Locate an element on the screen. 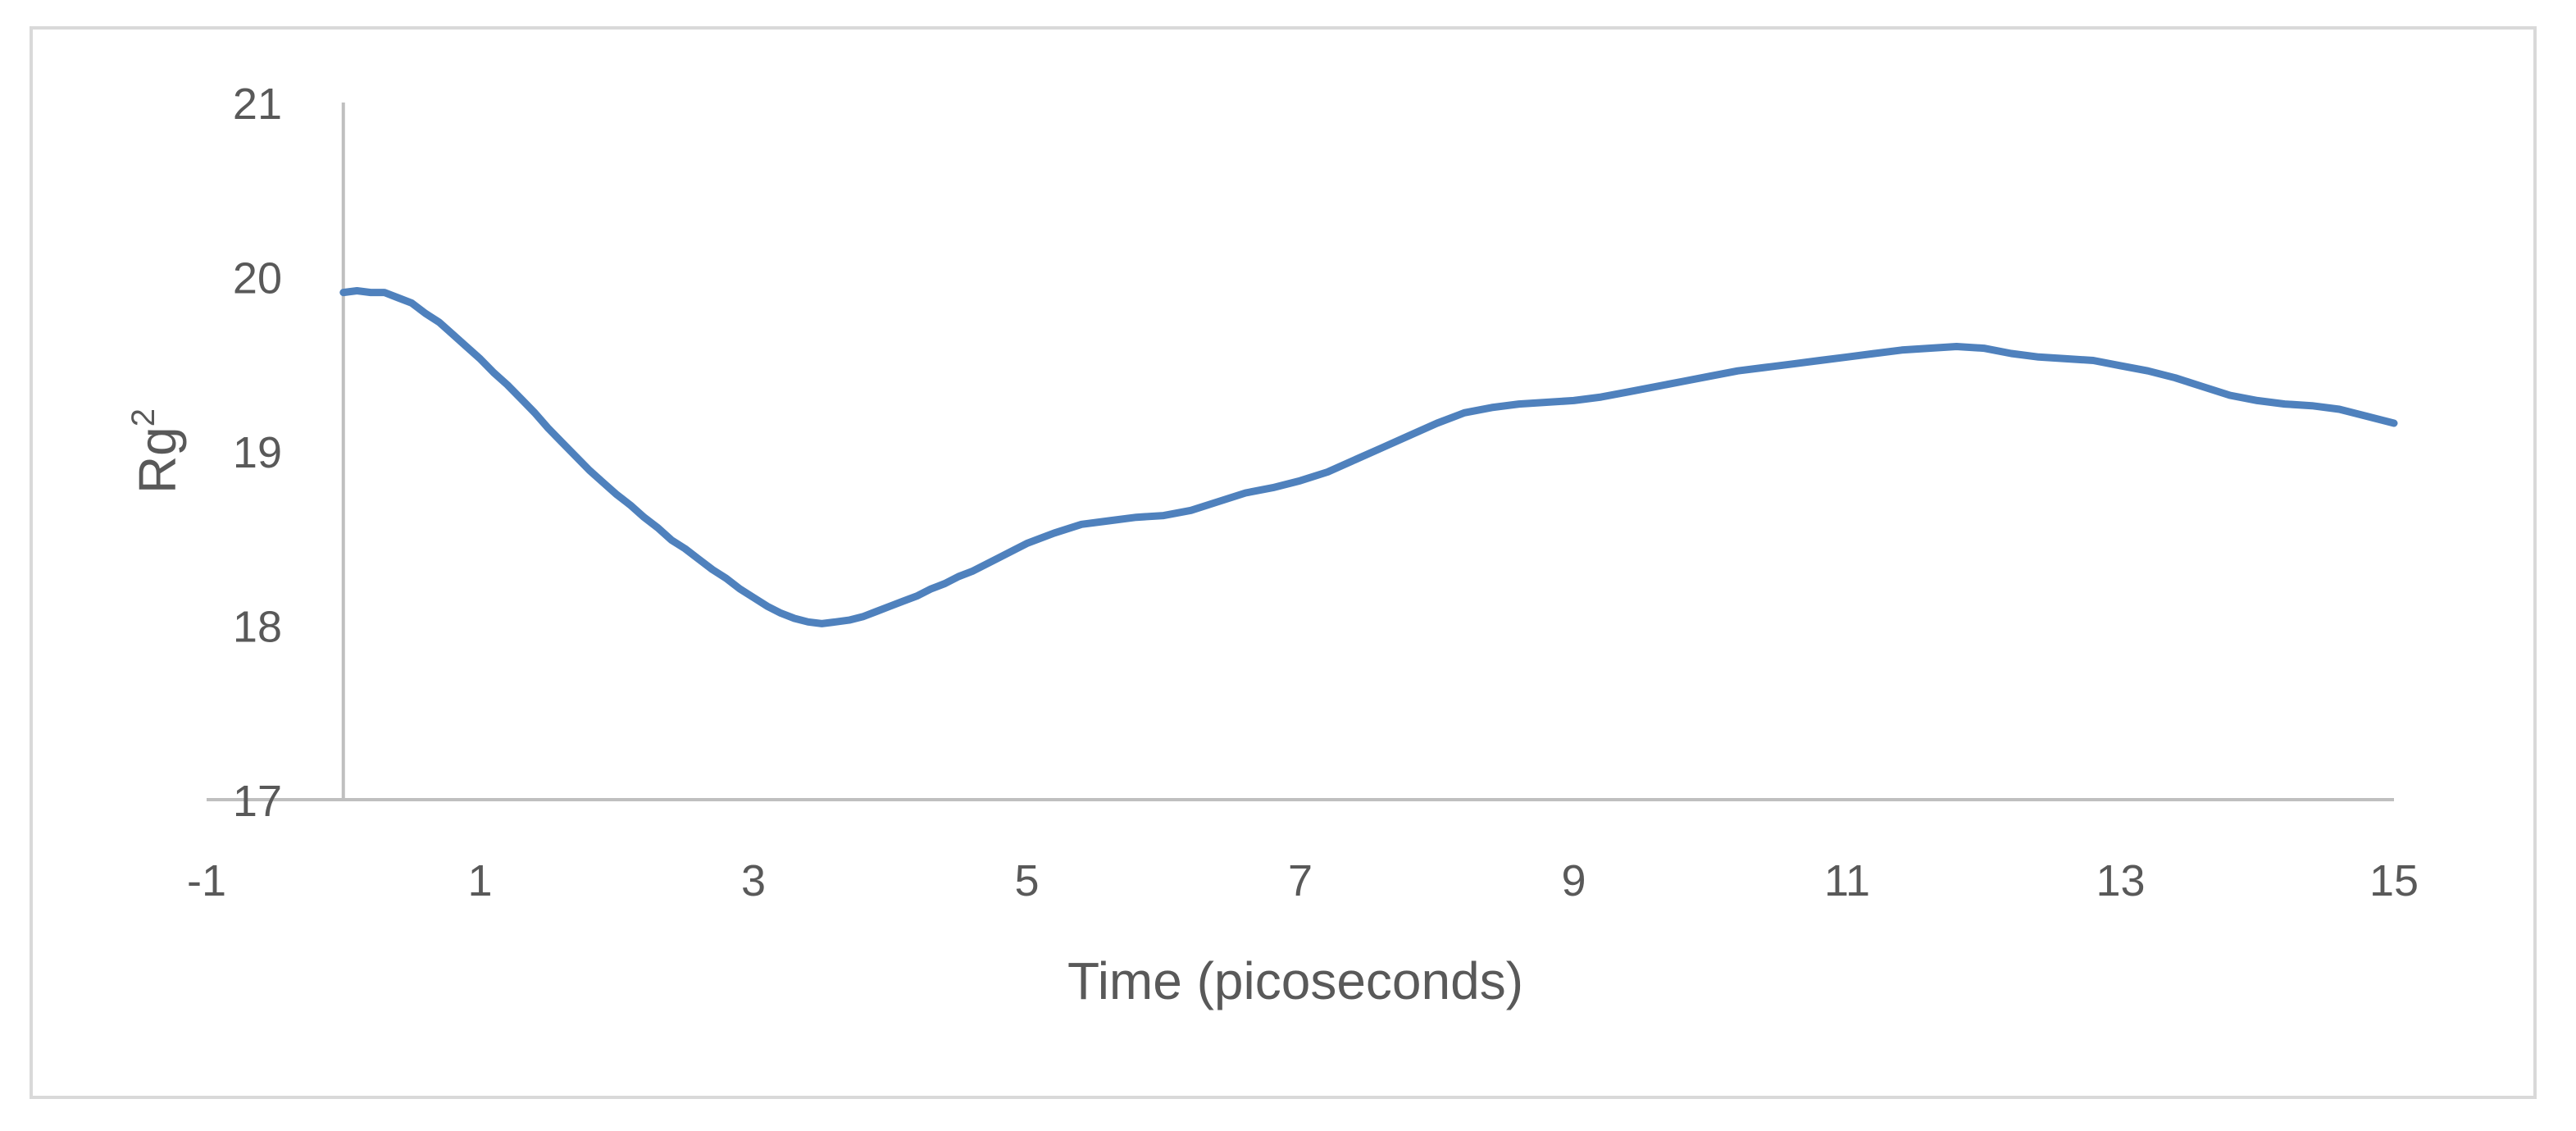 This screenshot has height=1131, width=2576. x-tick-label: -1 is located at coordinates (206, 881).